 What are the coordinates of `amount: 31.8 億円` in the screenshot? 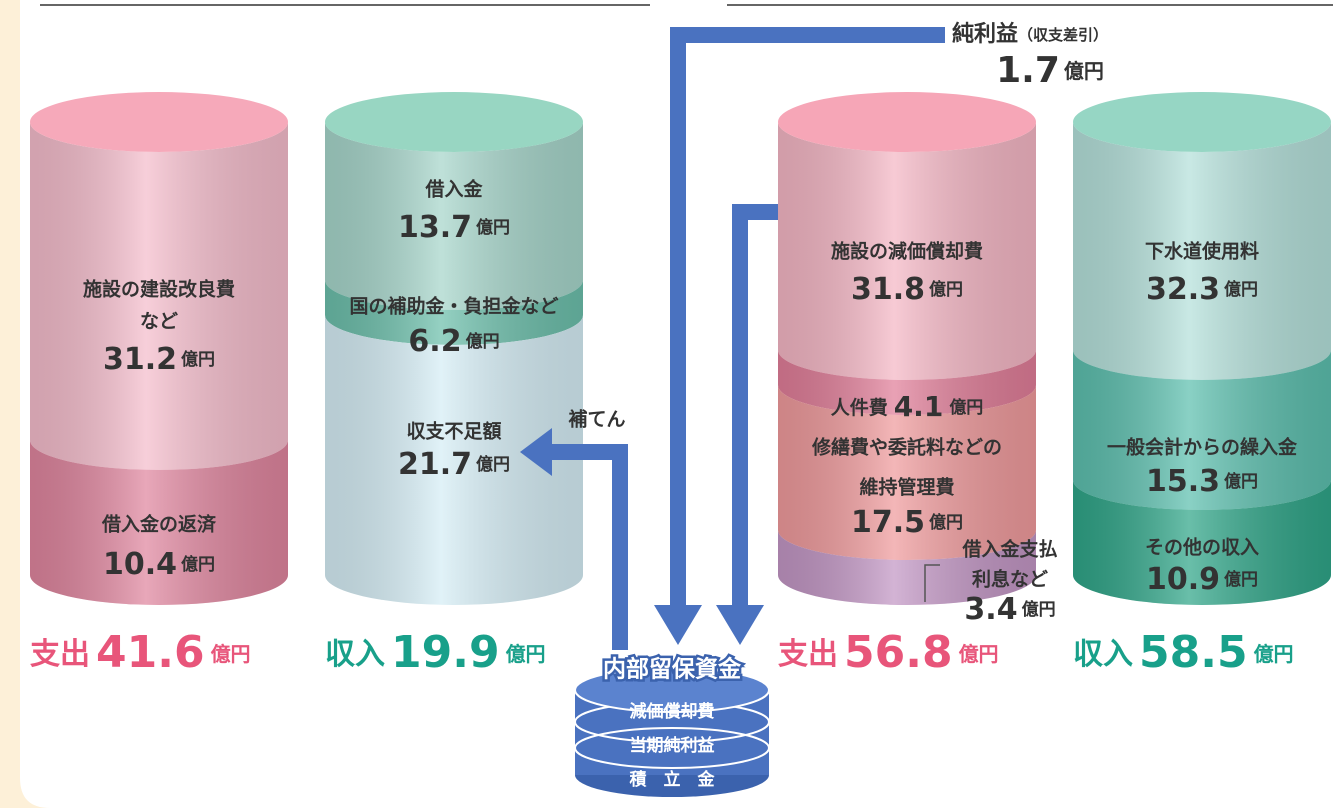 It's located at (907, 289).